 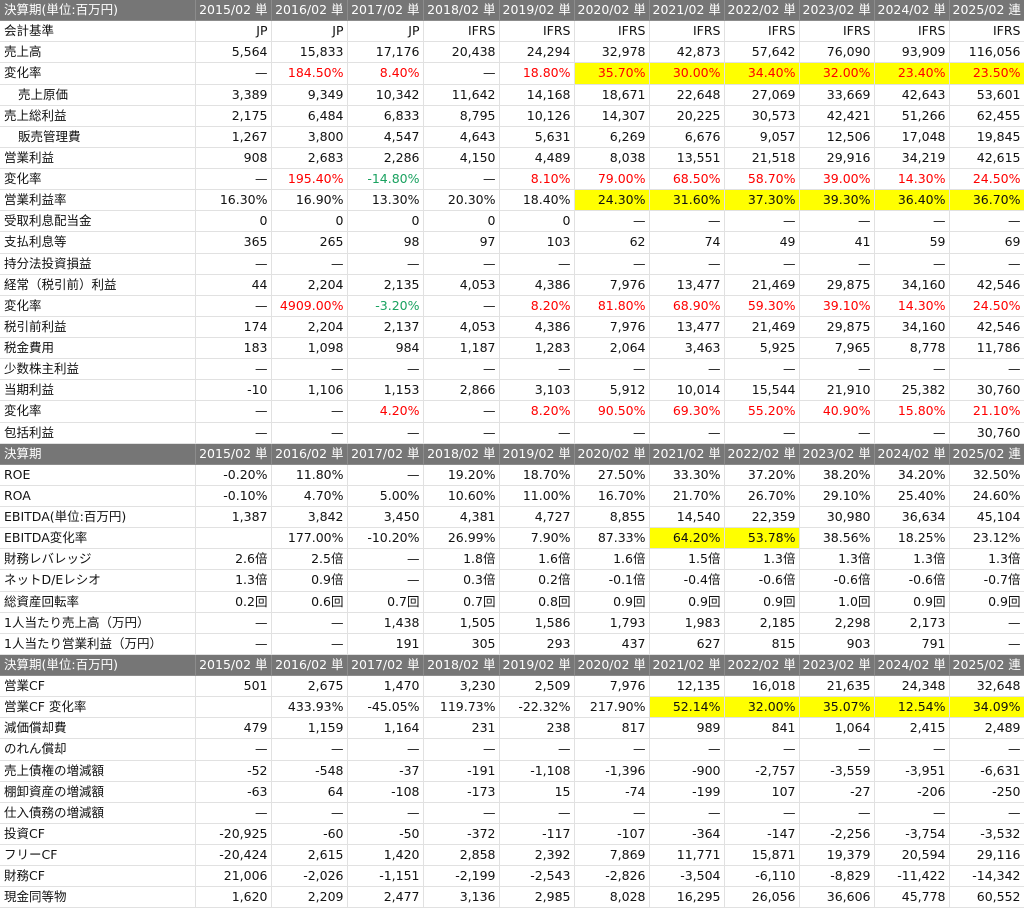 What do you see at coordinates (385, 116) in the screenshot?
I see `value-cell: 6,833` at bounding box center [385, 116].